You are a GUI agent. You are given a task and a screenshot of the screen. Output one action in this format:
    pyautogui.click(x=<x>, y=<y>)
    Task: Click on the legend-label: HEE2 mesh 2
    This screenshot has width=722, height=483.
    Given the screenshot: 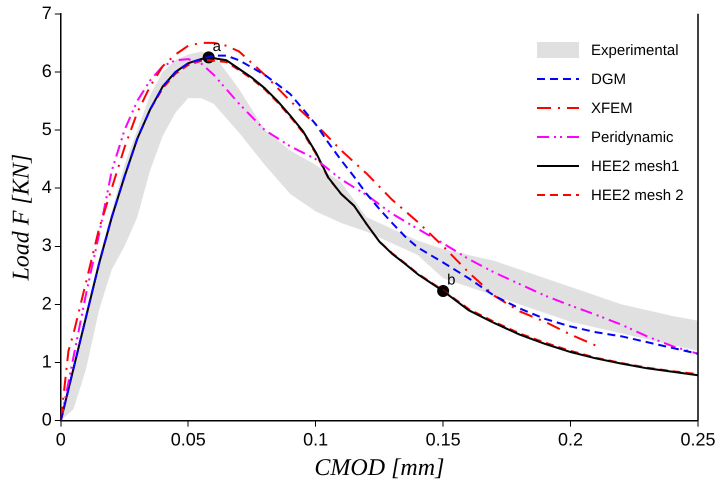 What is the action you would take?
    pyautogui.click(x=637, y=195)
    